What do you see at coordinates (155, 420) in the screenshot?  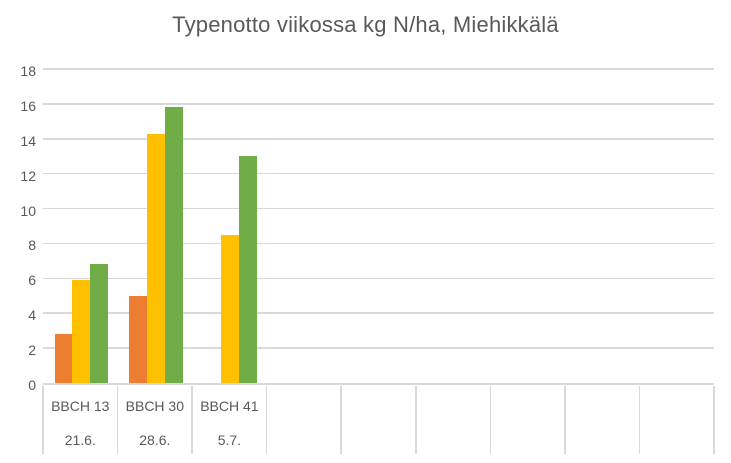 I see `category-cell: BBCH 30 28.6.` at bounding box center [155, 420].